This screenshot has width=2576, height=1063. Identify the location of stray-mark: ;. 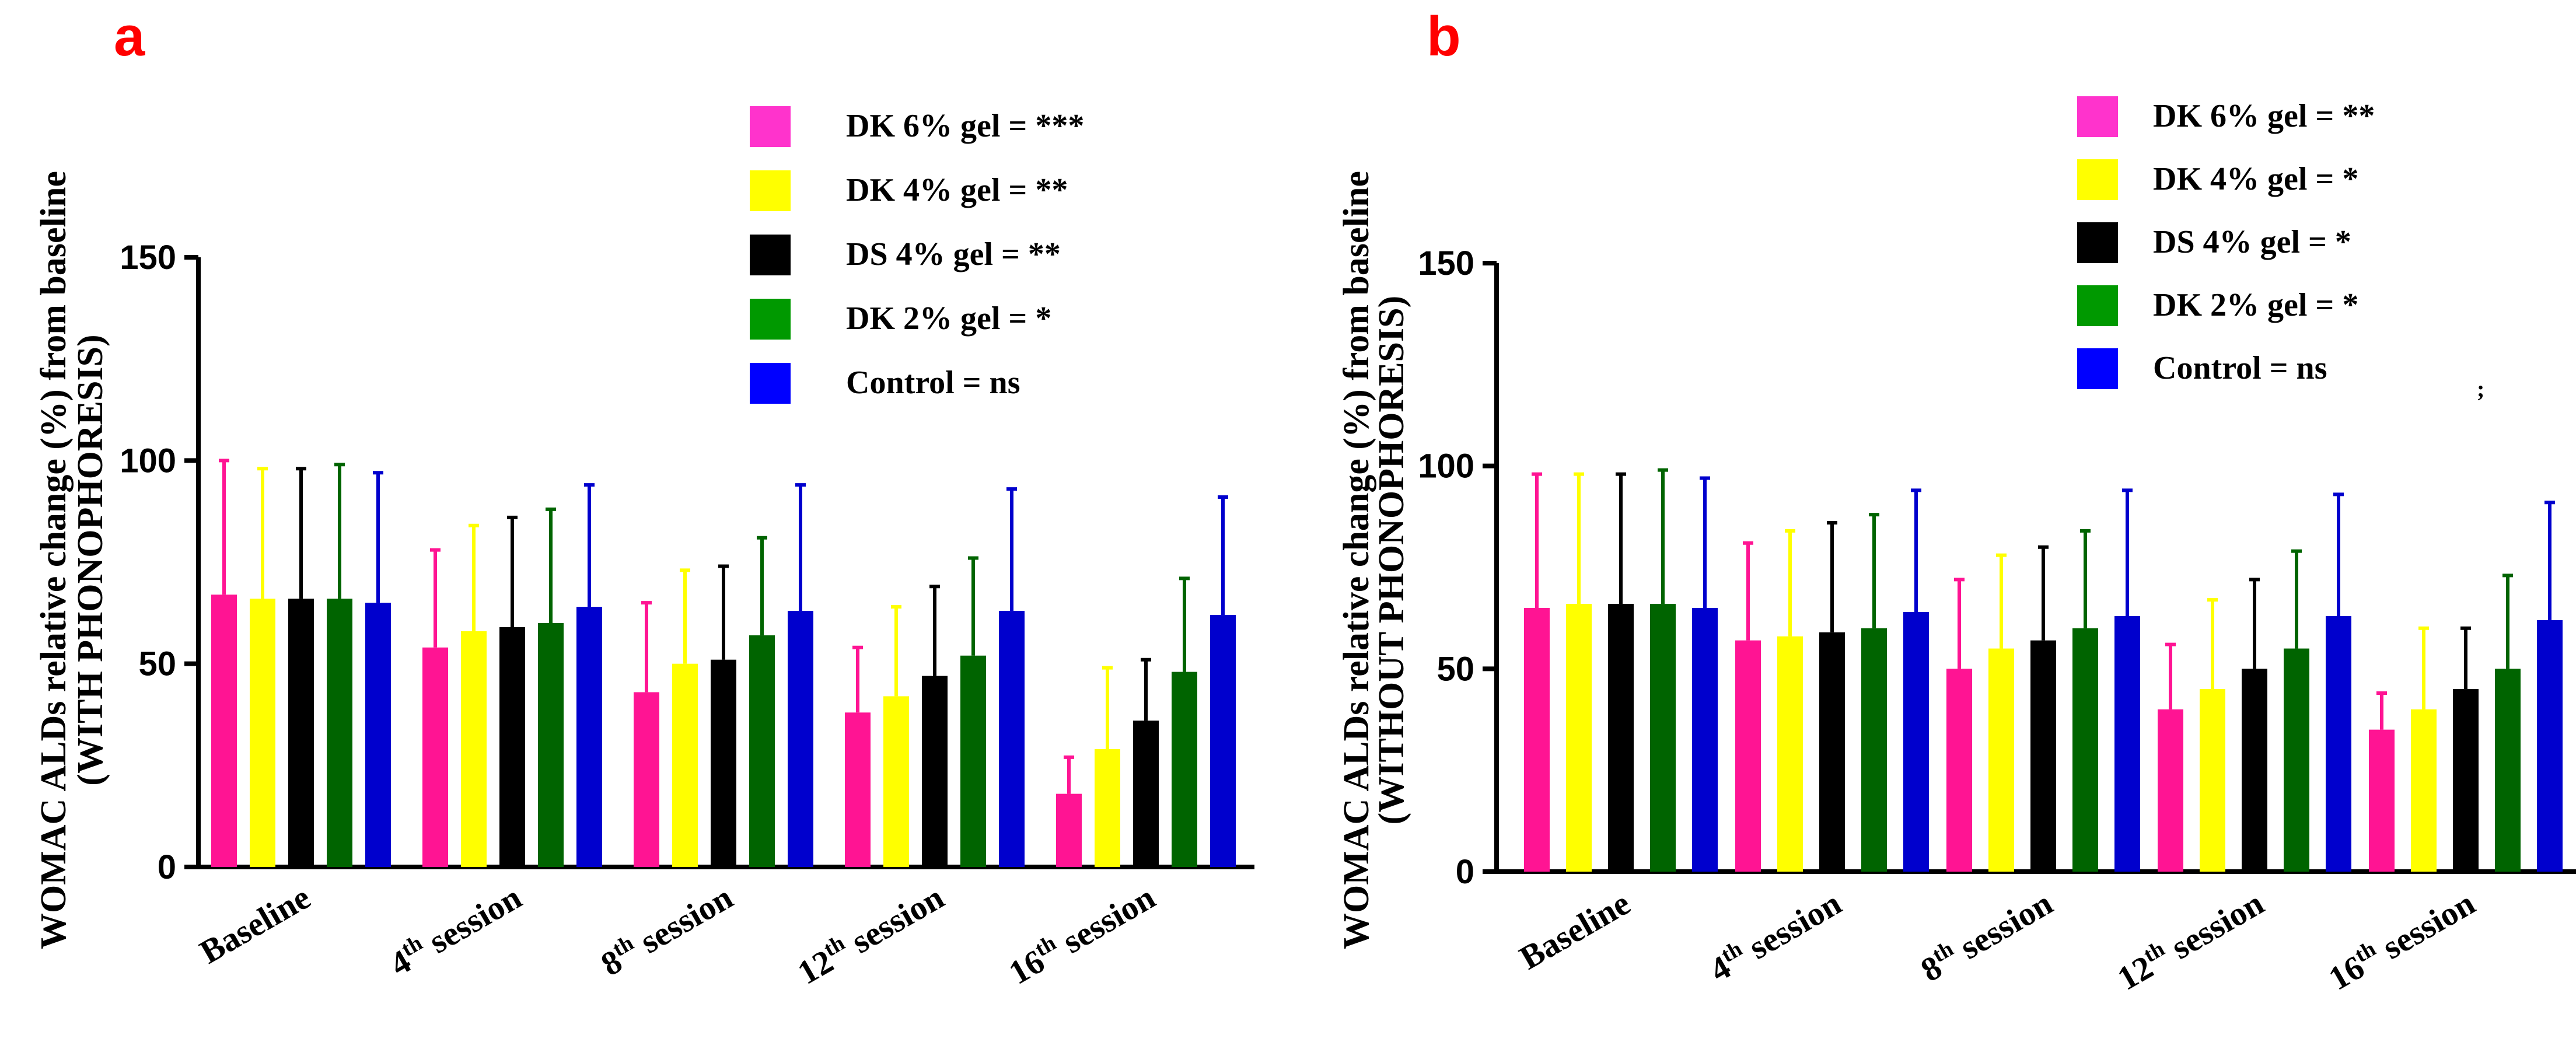
(2480, 389).